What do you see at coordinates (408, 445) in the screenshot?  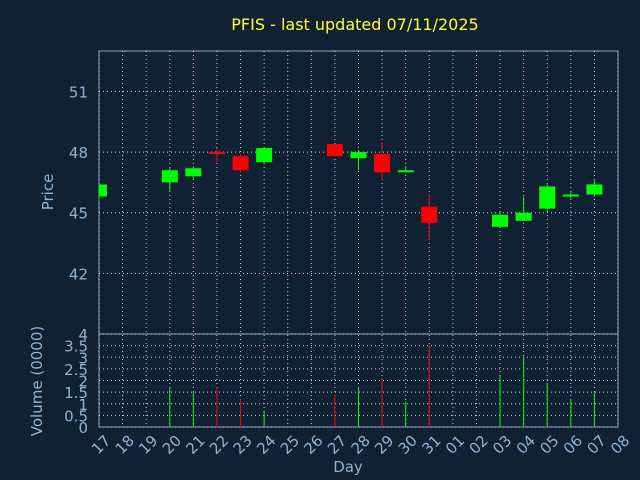 I see `x-tick-label: 30` at bounding box center [408, 445].